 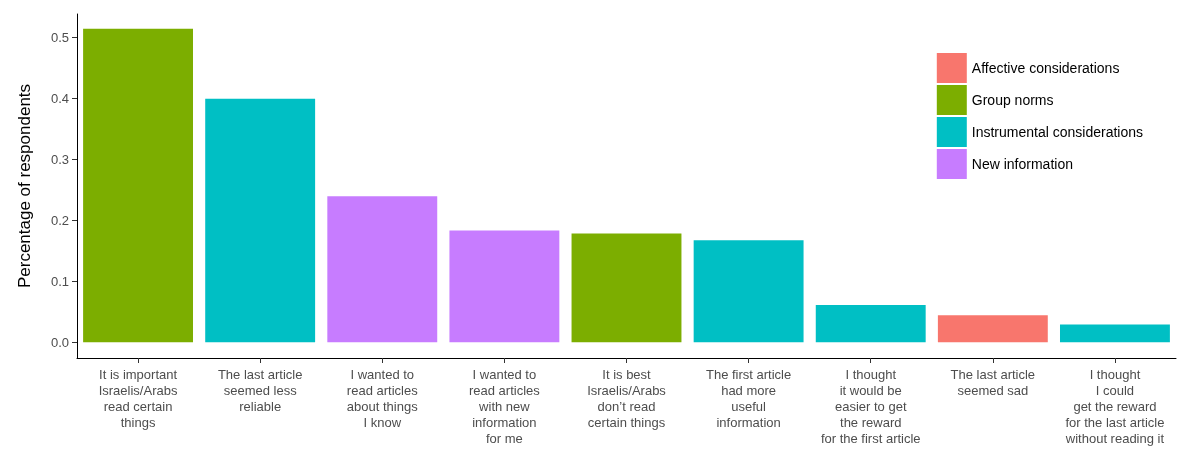 What do you see at coordinates (870, 406) in the screenshot?
I see `x-tick-label: I thought it would be easier to get the reward for the first article` at bounding box center [870, 406].